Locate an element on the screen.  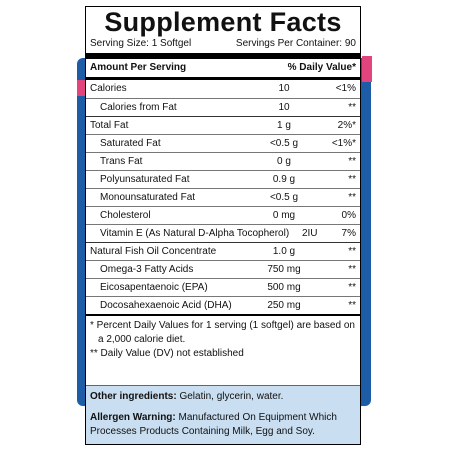
nutrient-row: Polyunsaturated Fat 0.9 g ** is located at coordinates (223, 179).